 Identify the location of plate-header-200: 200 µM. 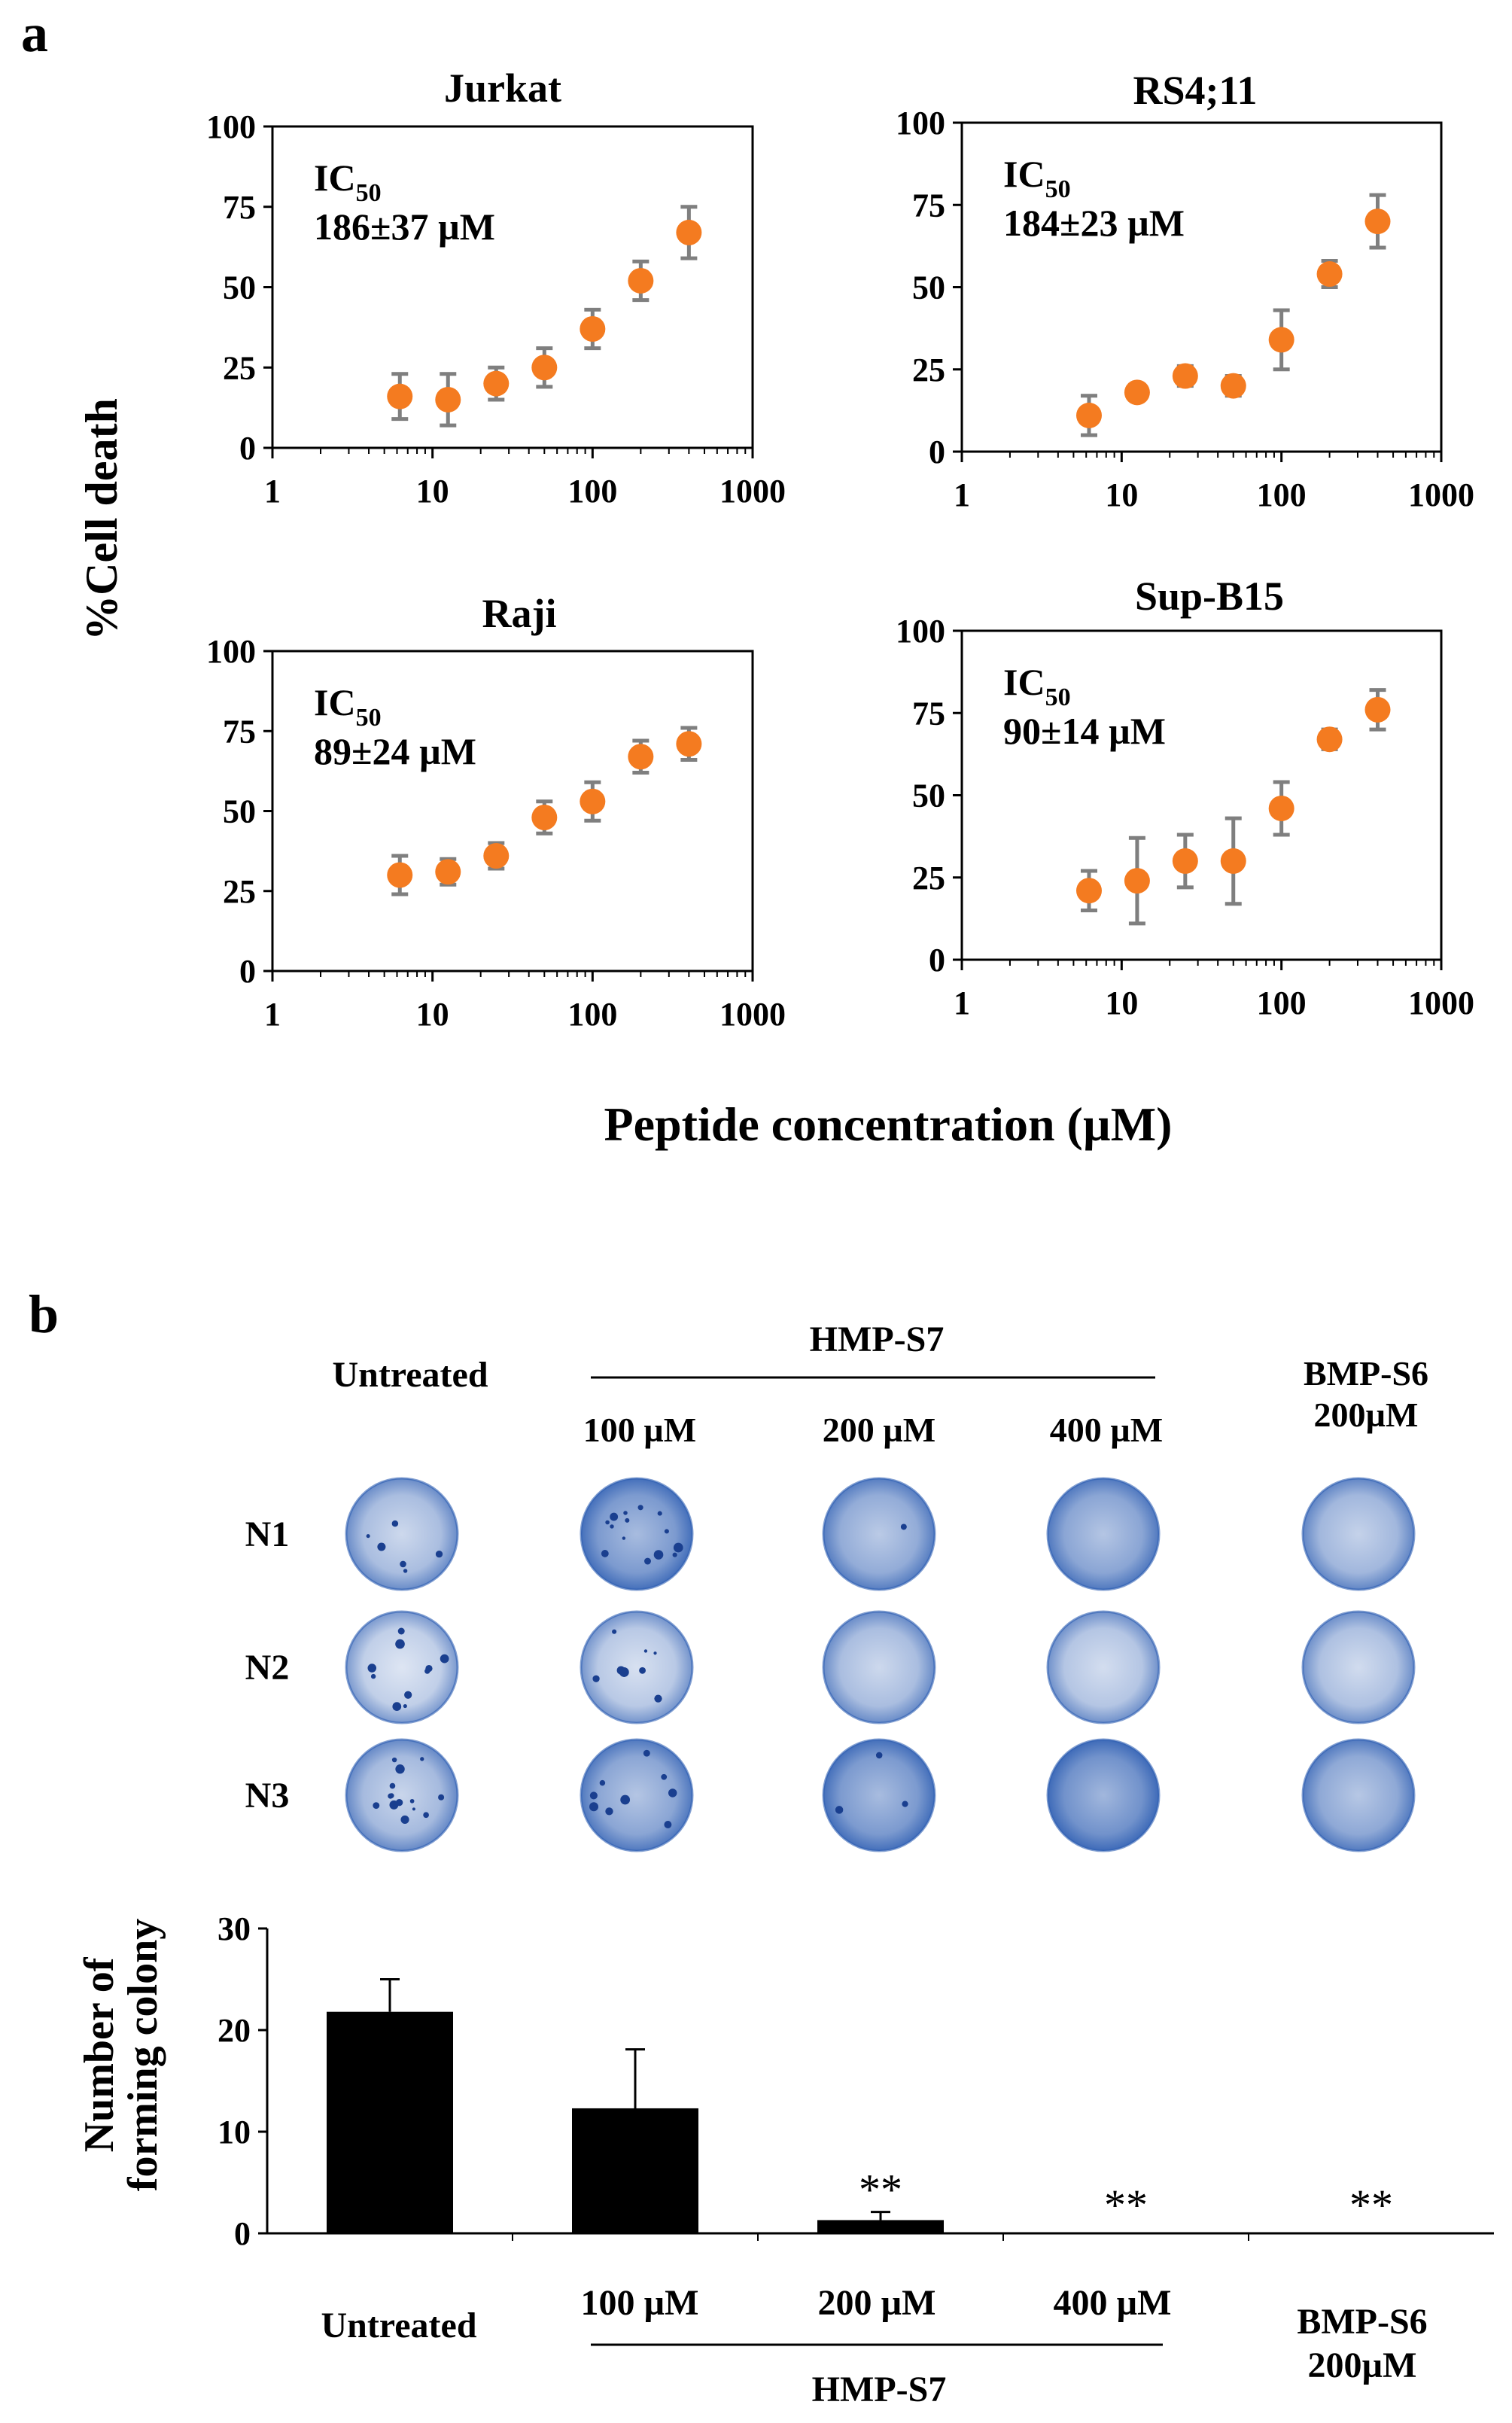
(879, 1430).